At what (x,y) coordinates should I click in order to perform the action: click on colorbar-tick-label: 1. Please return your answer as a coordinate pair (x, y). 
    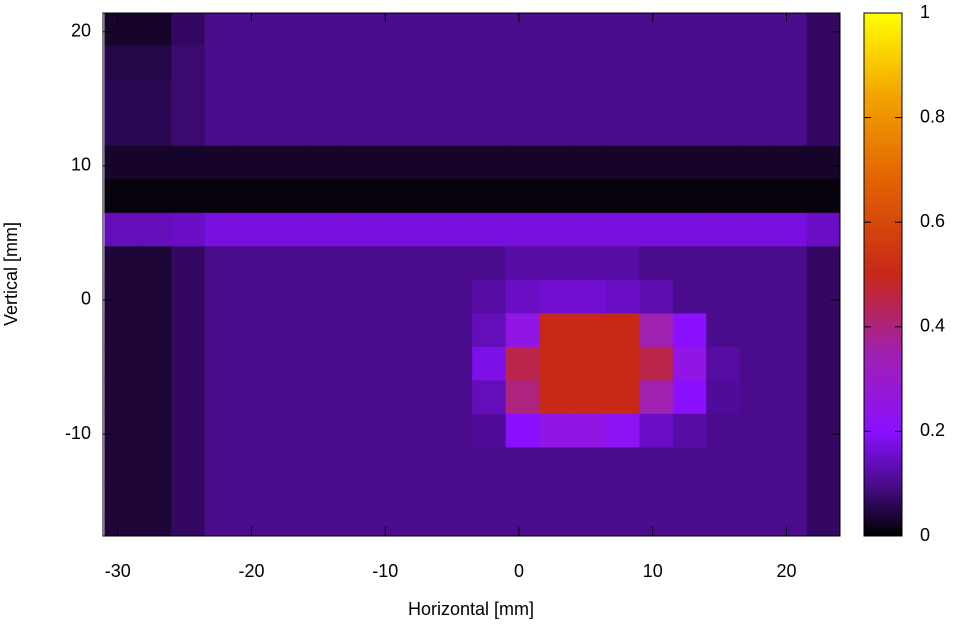
    Looking at the image, I should click on (925, 12).